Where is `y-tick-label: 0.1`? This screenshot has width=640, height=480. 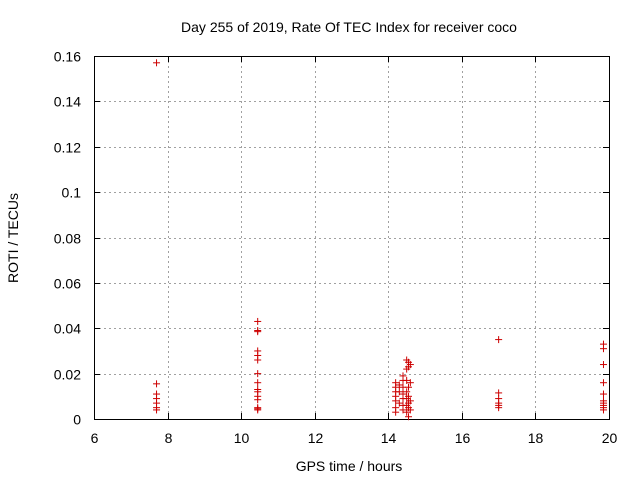 y-tick-label: 0.1 is located at coordinates (72, 193).